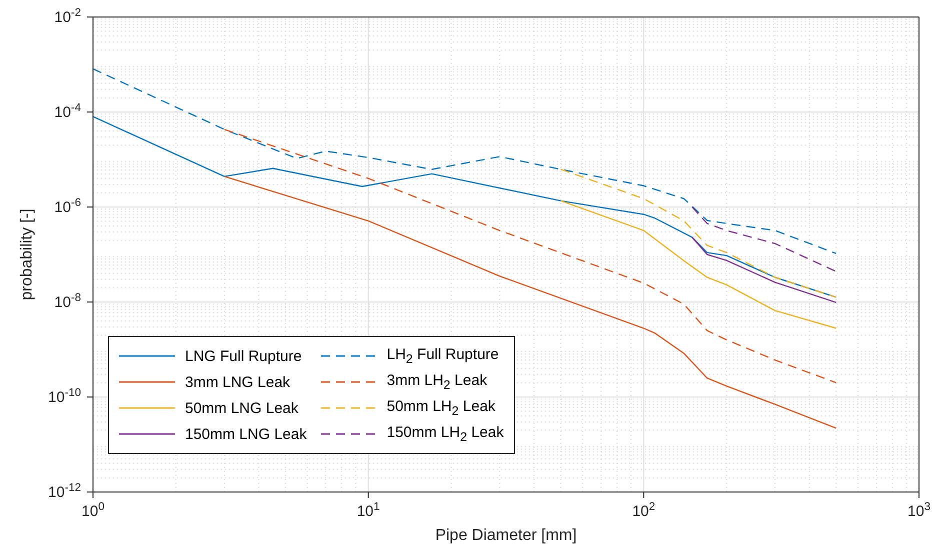 The image size is (946, 553). I want to click on y-tick-label: 10$^{-10}$, so click(64, 396).